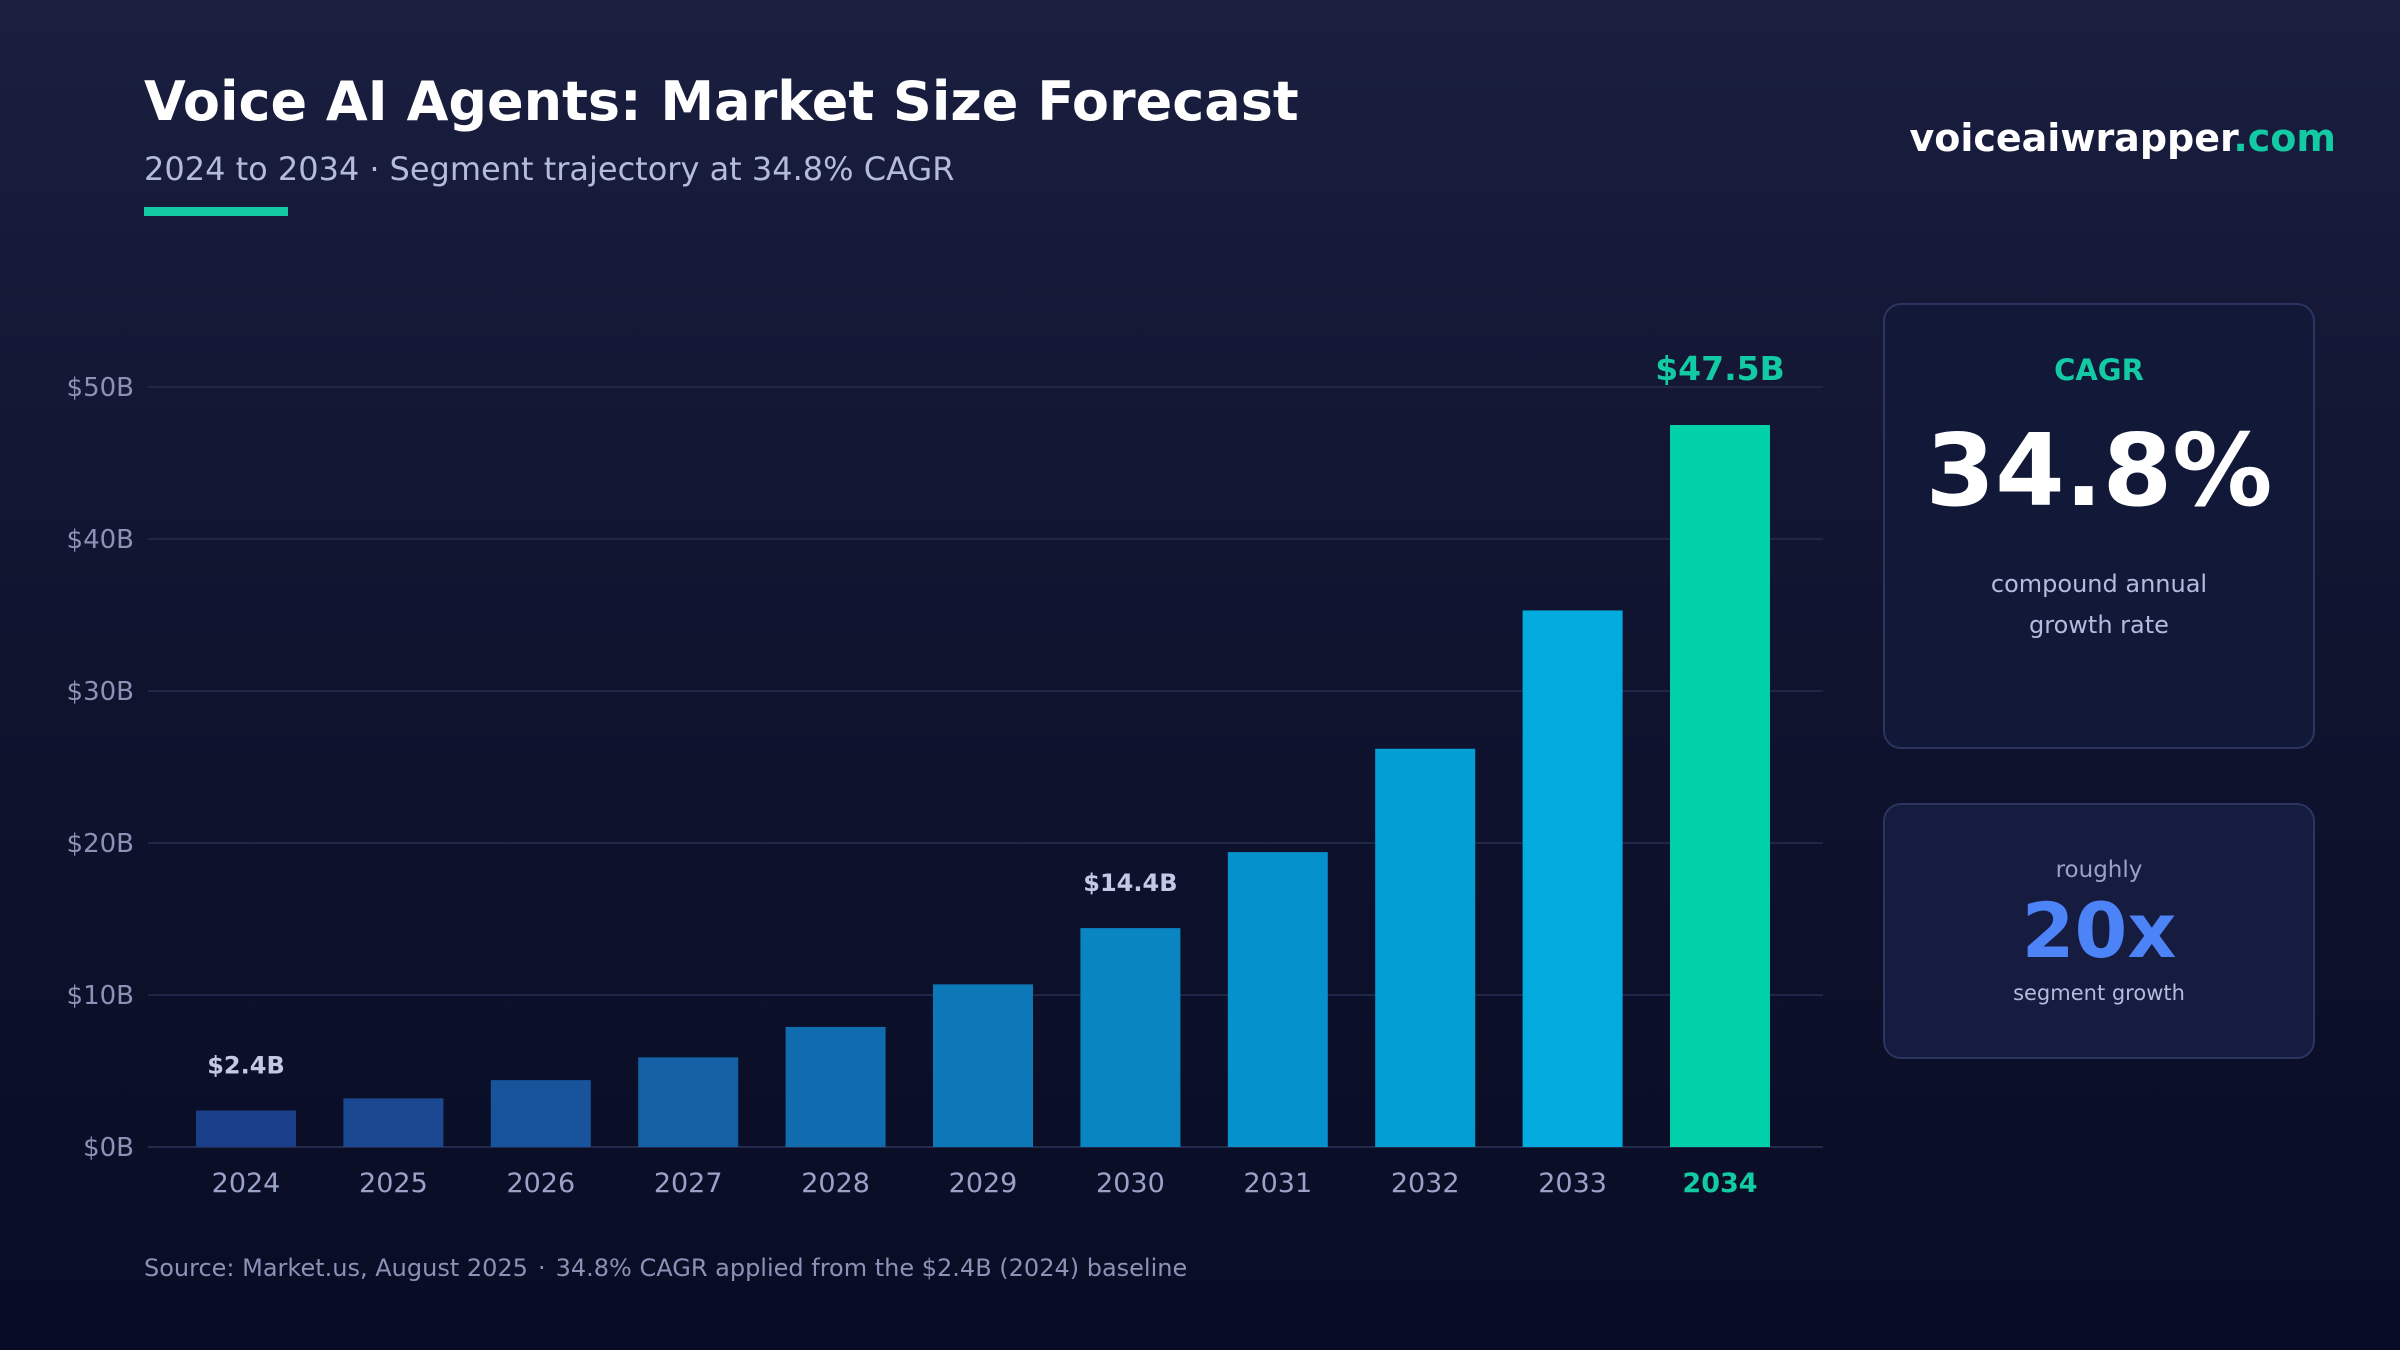  What do you see at coordinates (1130, 1183) in the screenshot?
I see `x-tick-label: 2030` at bounding box center [1130, 1183].